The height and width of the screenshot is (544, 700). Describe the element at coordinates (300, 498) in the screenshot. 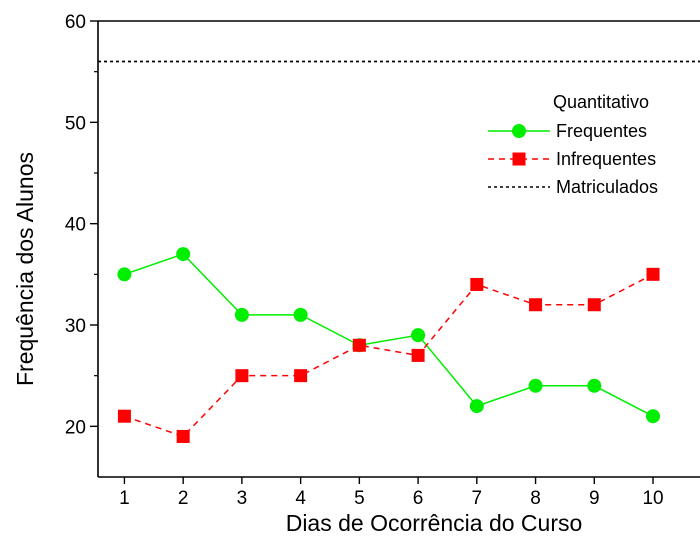

I see `x-tick-label: 4` at that location.